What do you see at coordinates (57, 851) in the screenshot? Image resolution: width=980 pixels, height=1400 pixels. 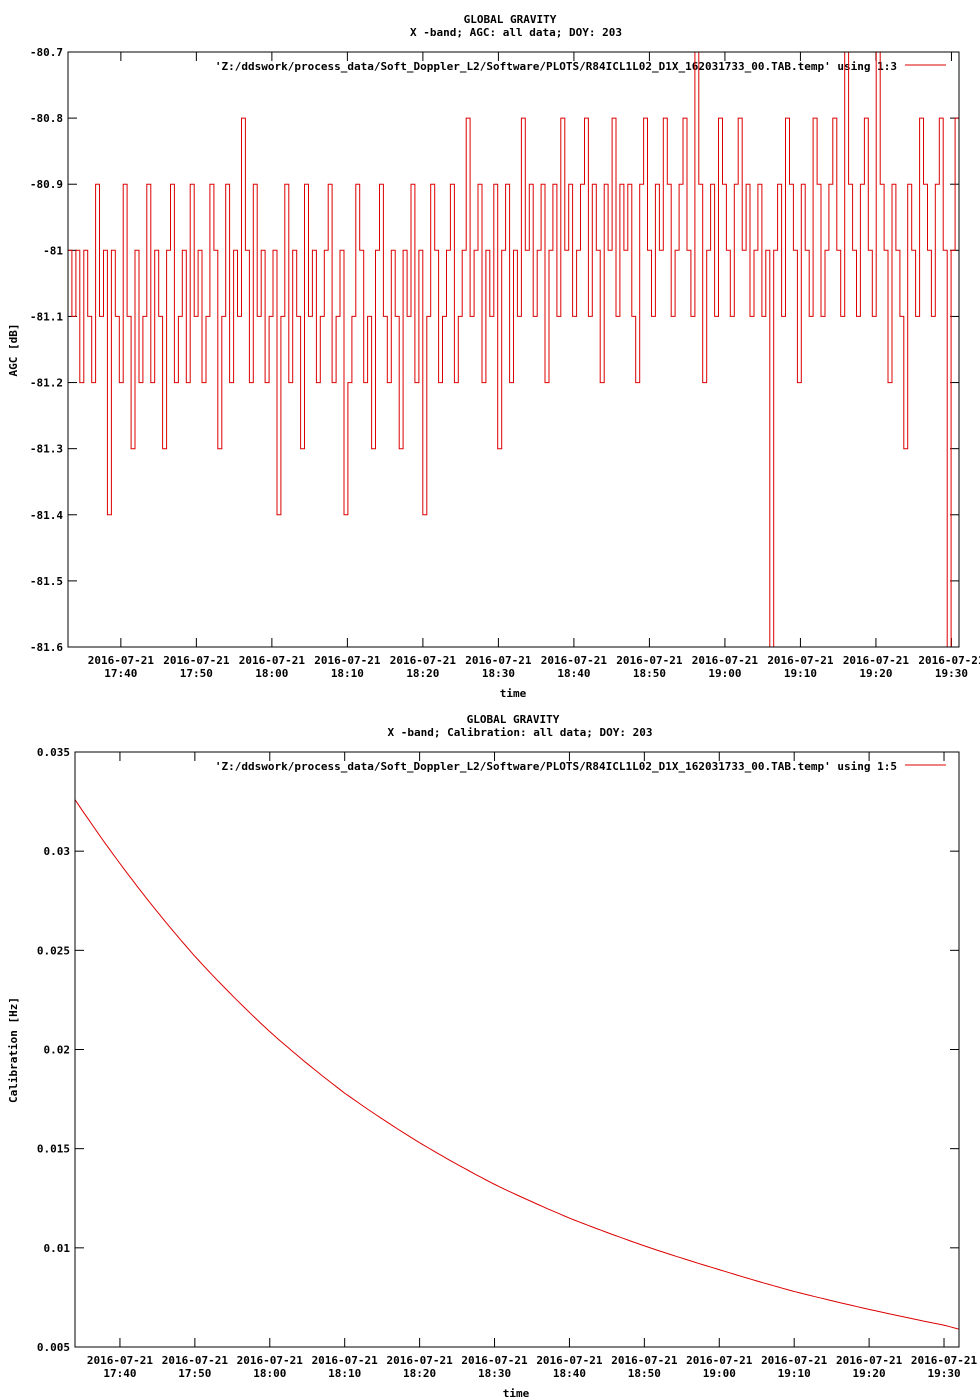 I see `y-tick-label: 0.03` at bounding box center [57, 851].